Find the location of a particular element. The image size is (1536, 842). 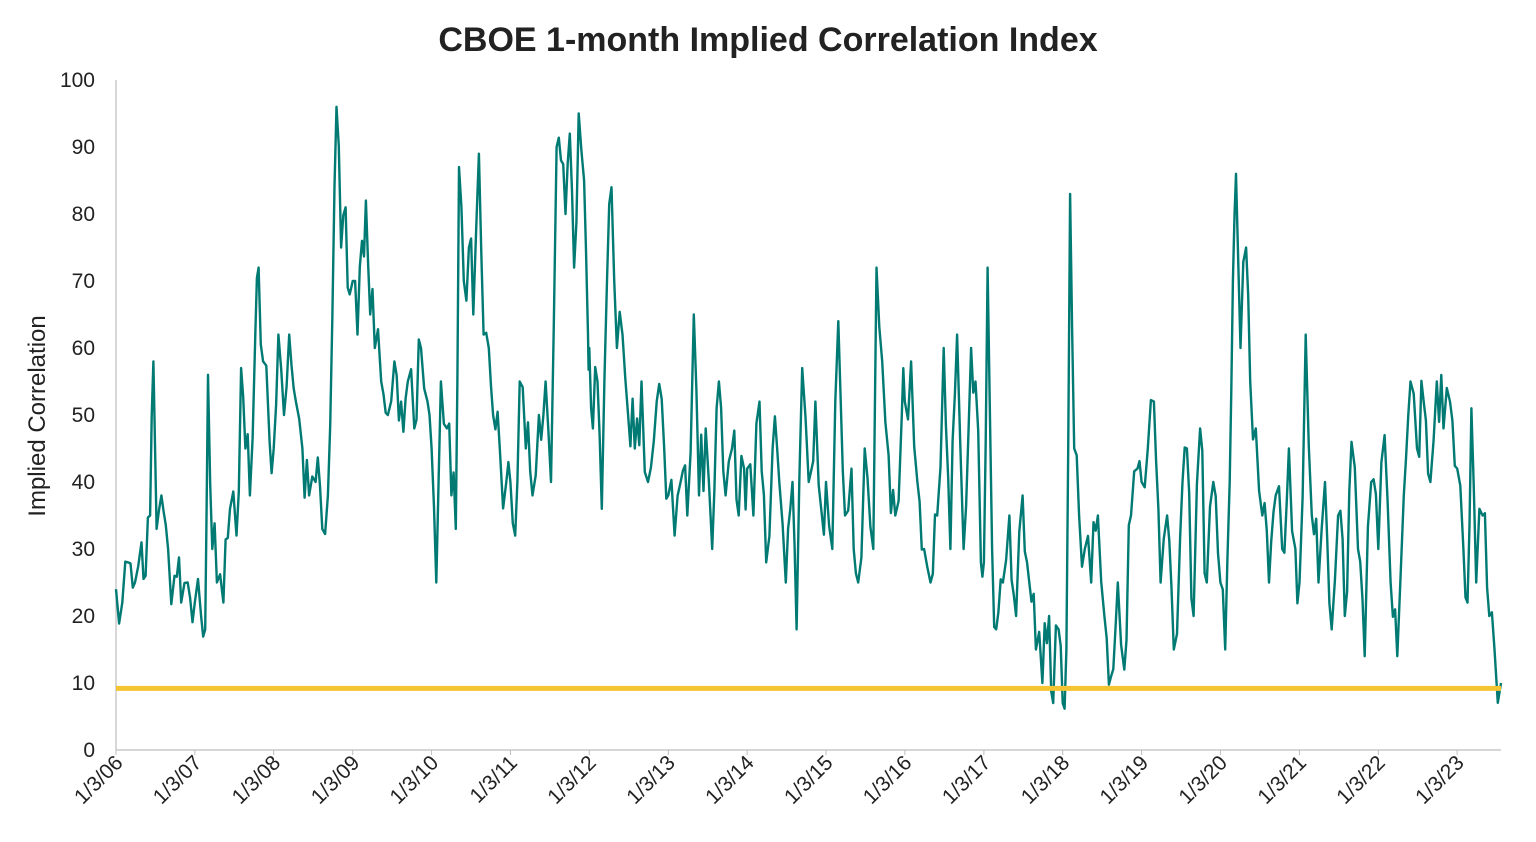

x-tick-label: 1/3/11 is located at coordinates (494, 779).